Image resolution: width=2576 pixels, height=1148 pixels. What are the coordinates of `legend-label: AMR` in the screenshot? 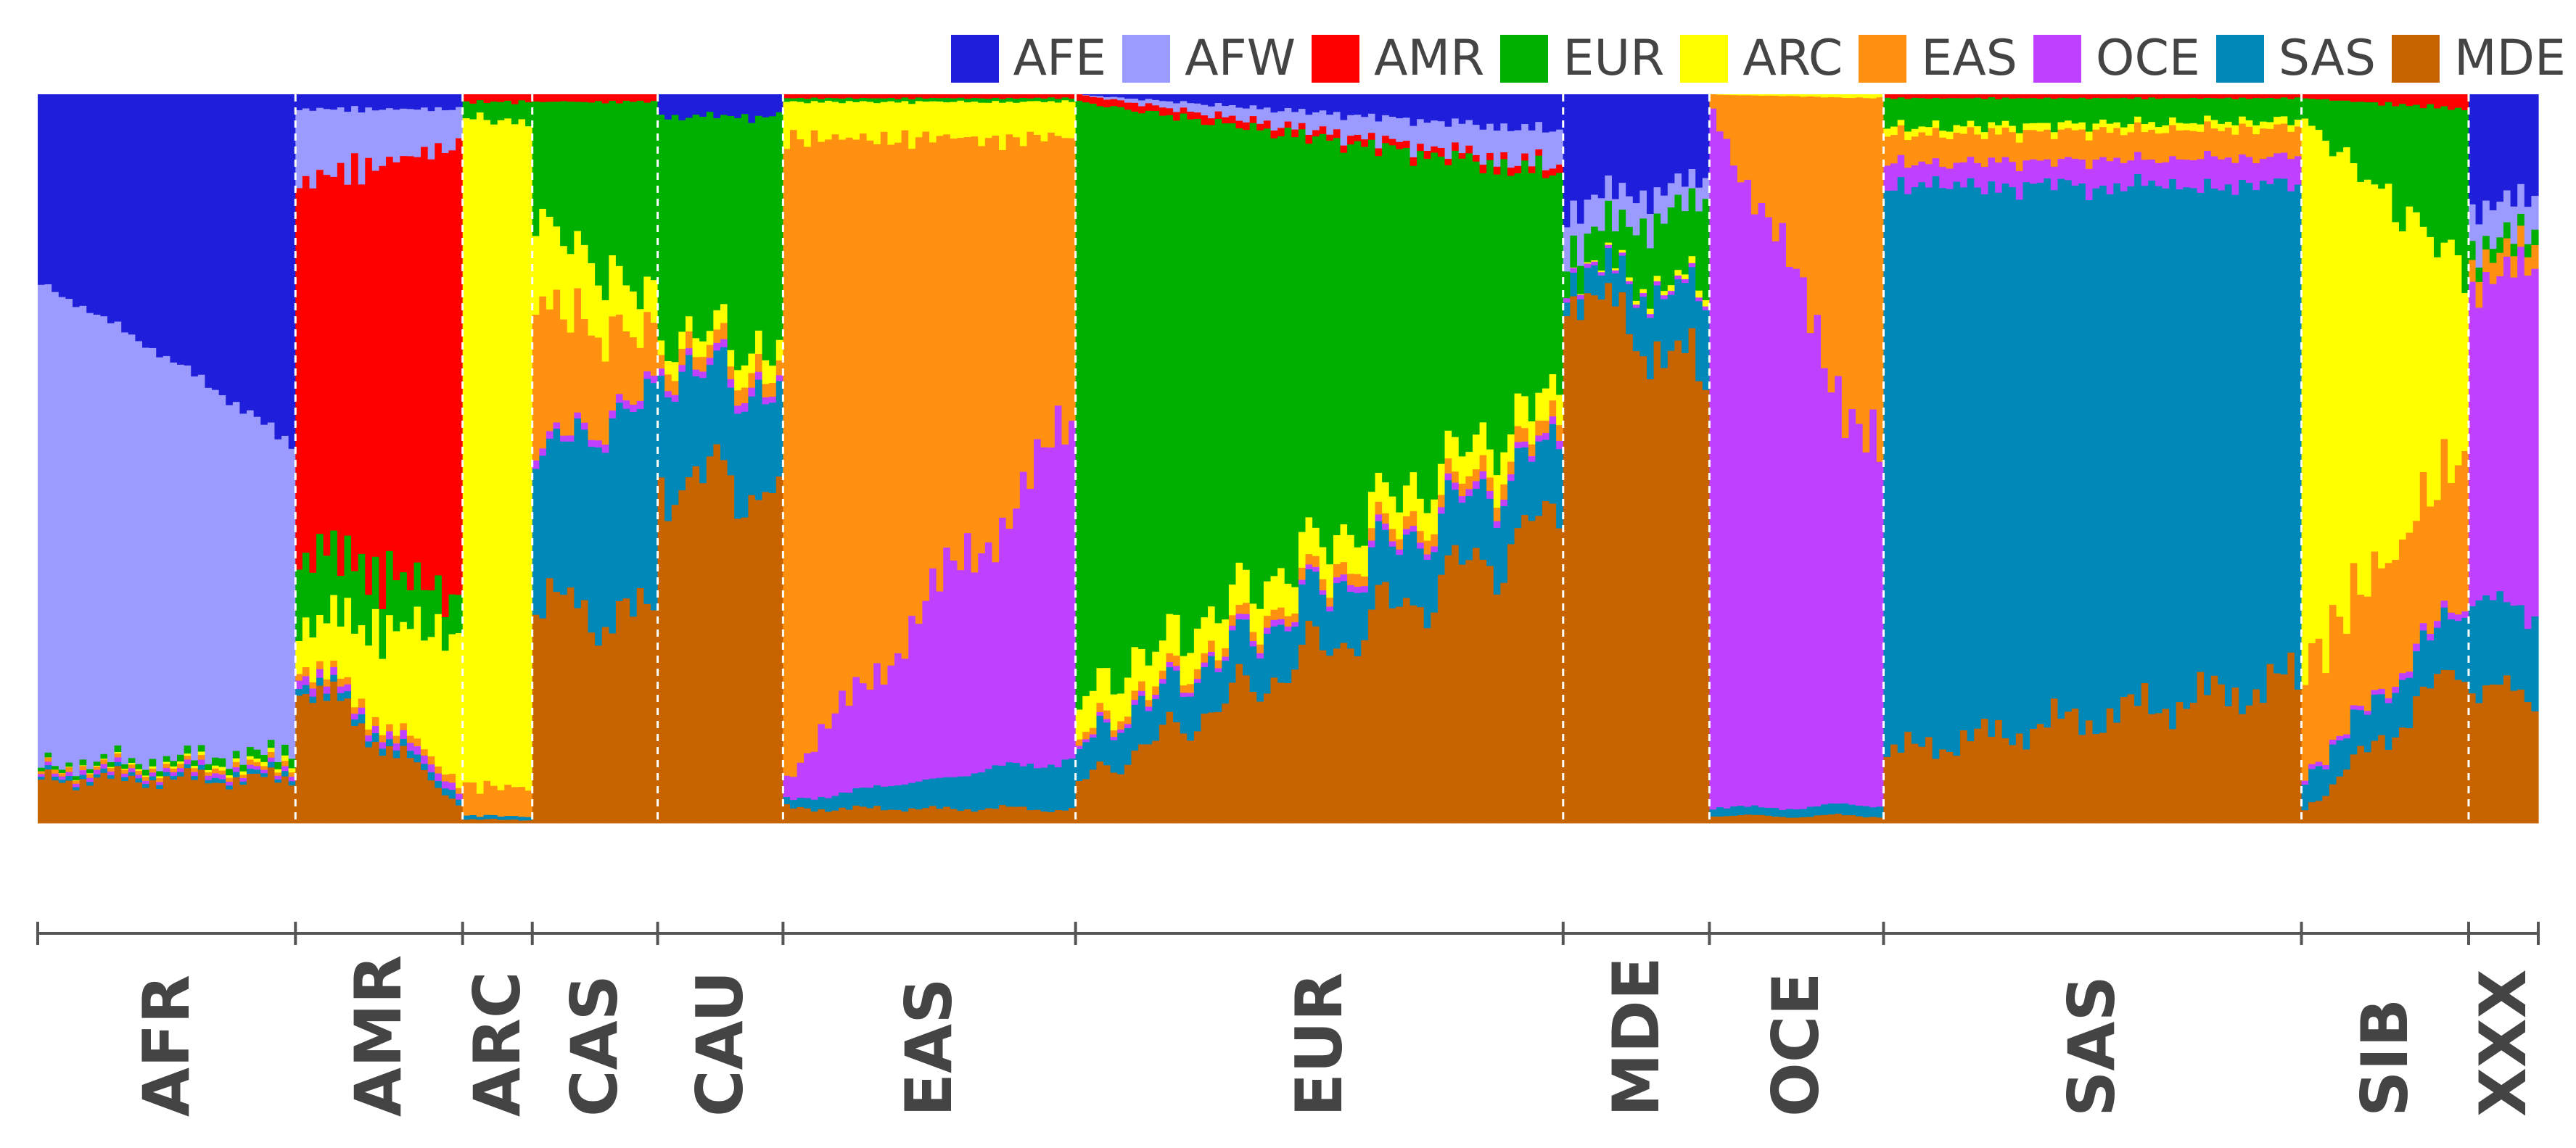 It's located at (1429, 58).